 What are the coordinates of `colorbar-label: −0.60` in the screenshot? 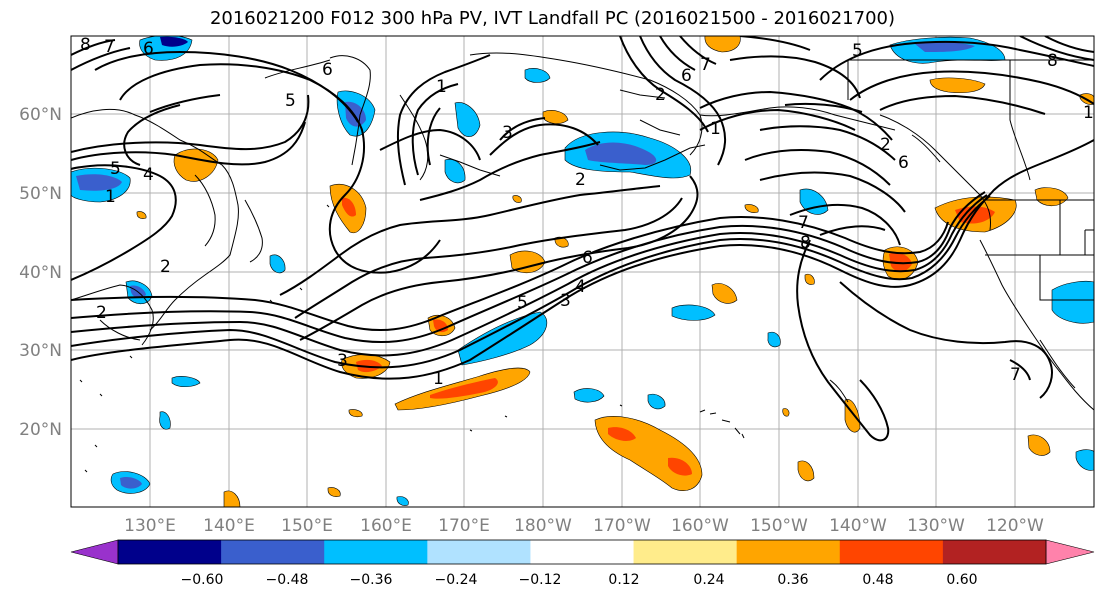 It's located at (202, 580).